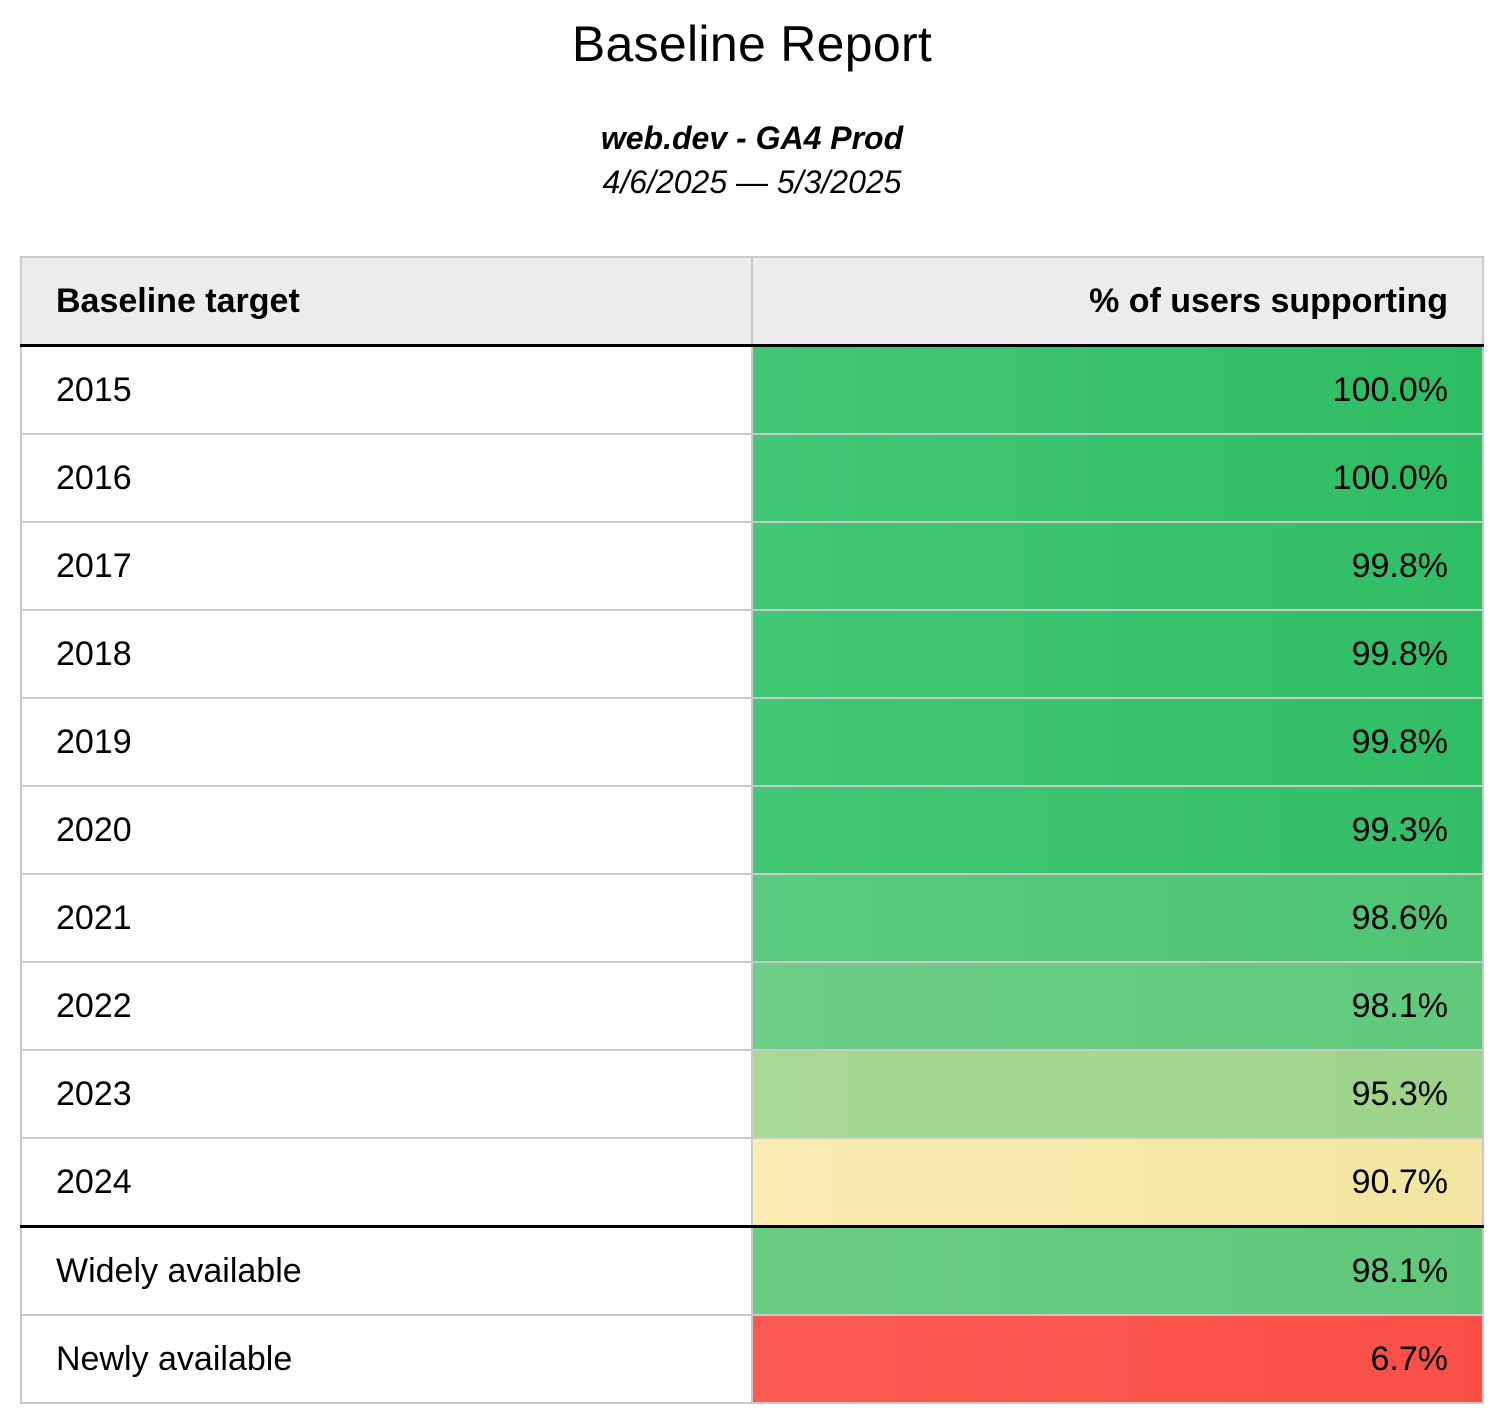 The width and height of the screenshot is (1504, 1426). Describe the element at coordinates (386, 1182) in the screenshot. I see `baseline-target-cell: 2024` at that location.